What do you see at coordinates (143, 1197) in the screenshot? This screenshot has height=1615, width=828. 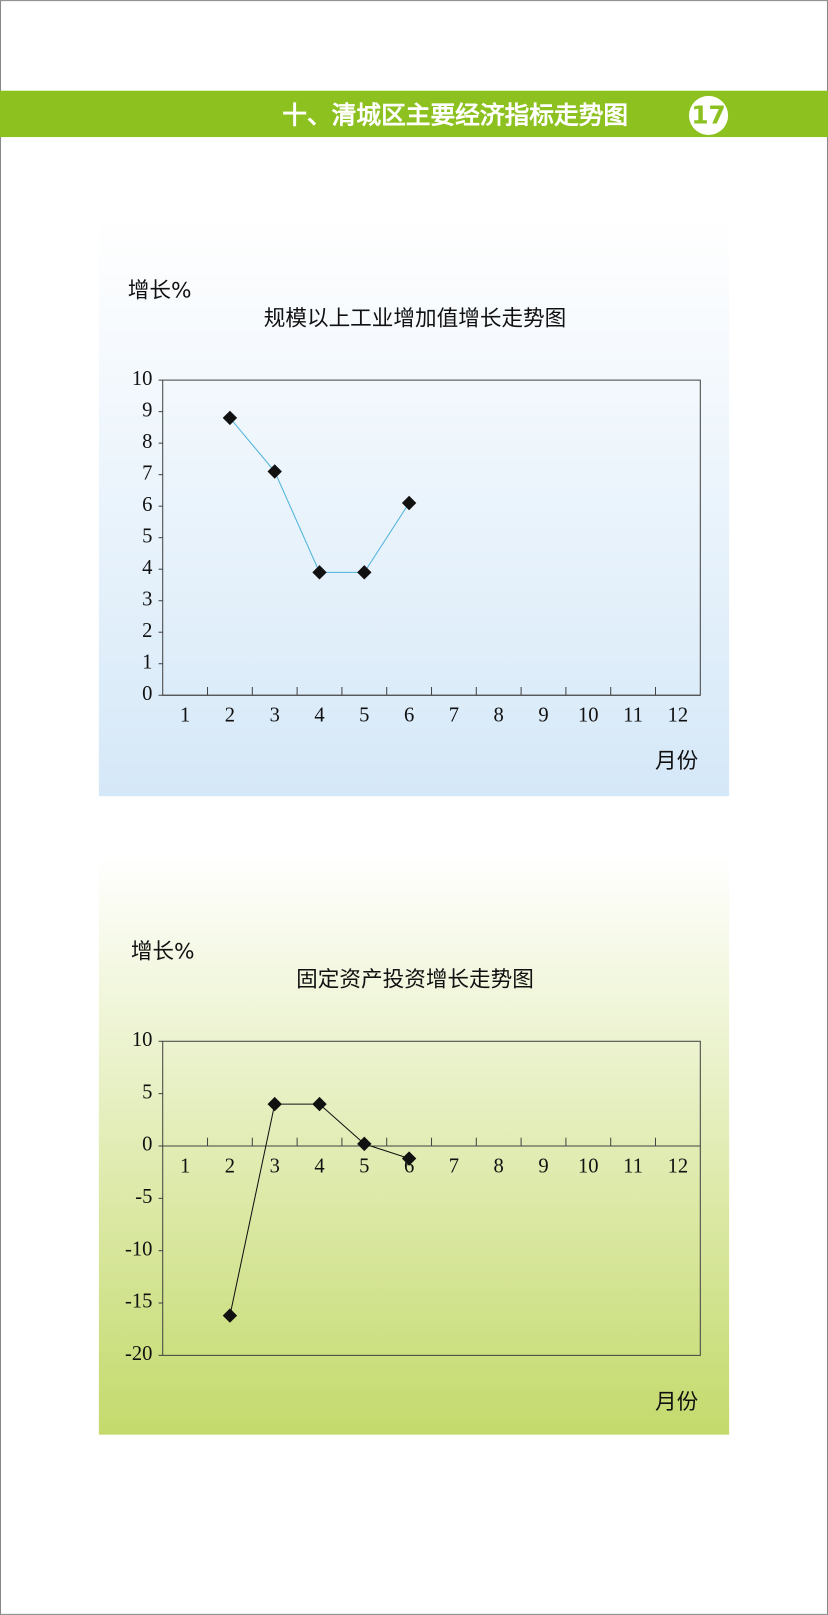 I see `y-tick-label: -5` at bounding box center [143, 1197].